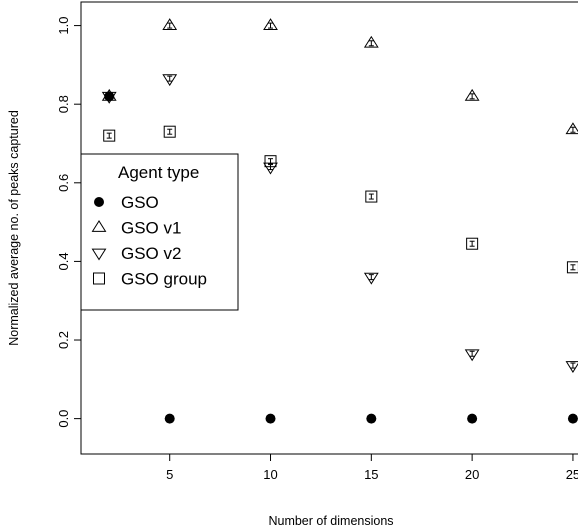 This screenshot has height=531, width=578. Describe the element at coordinates (63, 104) in the screenshot. I see `y-tick-label: 0.8` at that location.